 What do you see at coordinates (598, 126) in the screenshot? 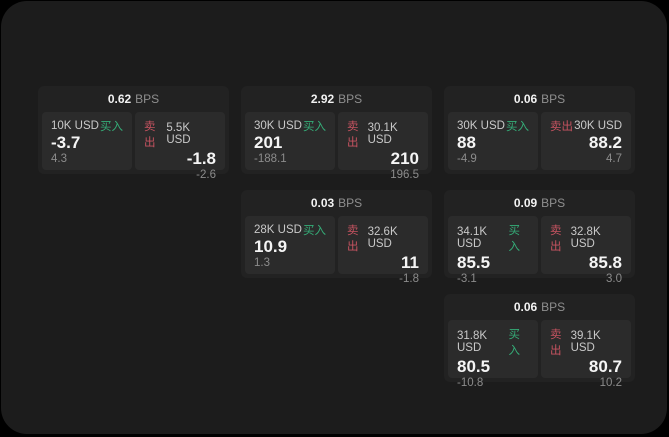
I see `sell-amount: 30K USD` at bounding box center [598, 126].